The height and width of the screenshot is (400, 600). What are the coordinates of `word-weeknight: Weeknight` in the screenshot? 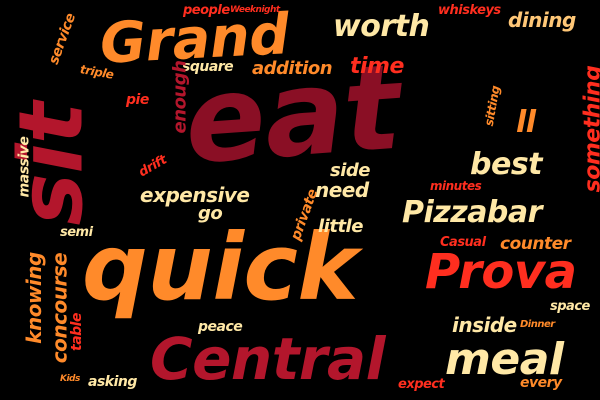 It's located at (255, 10).